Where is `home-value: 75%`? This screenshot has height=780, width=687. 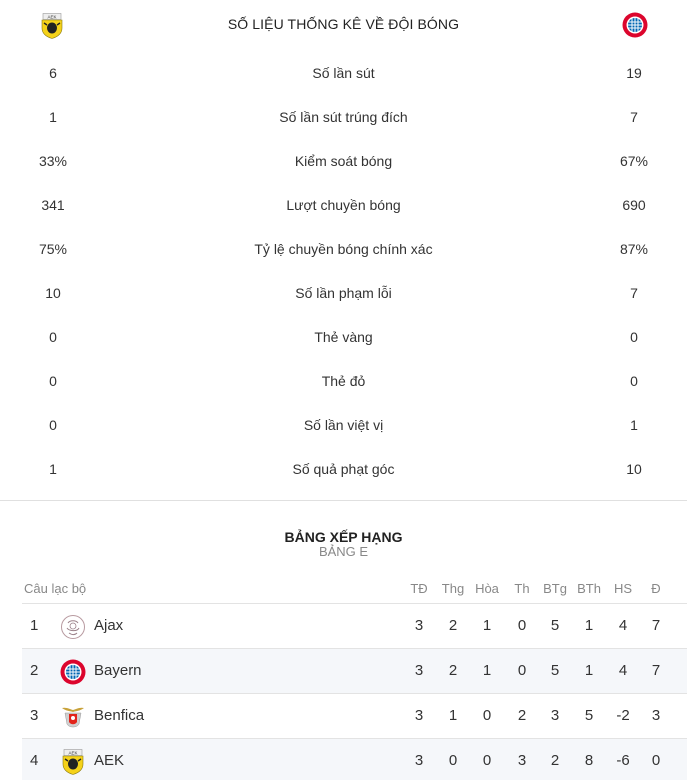
home-value: 75% is located at coordinates (53, 249).